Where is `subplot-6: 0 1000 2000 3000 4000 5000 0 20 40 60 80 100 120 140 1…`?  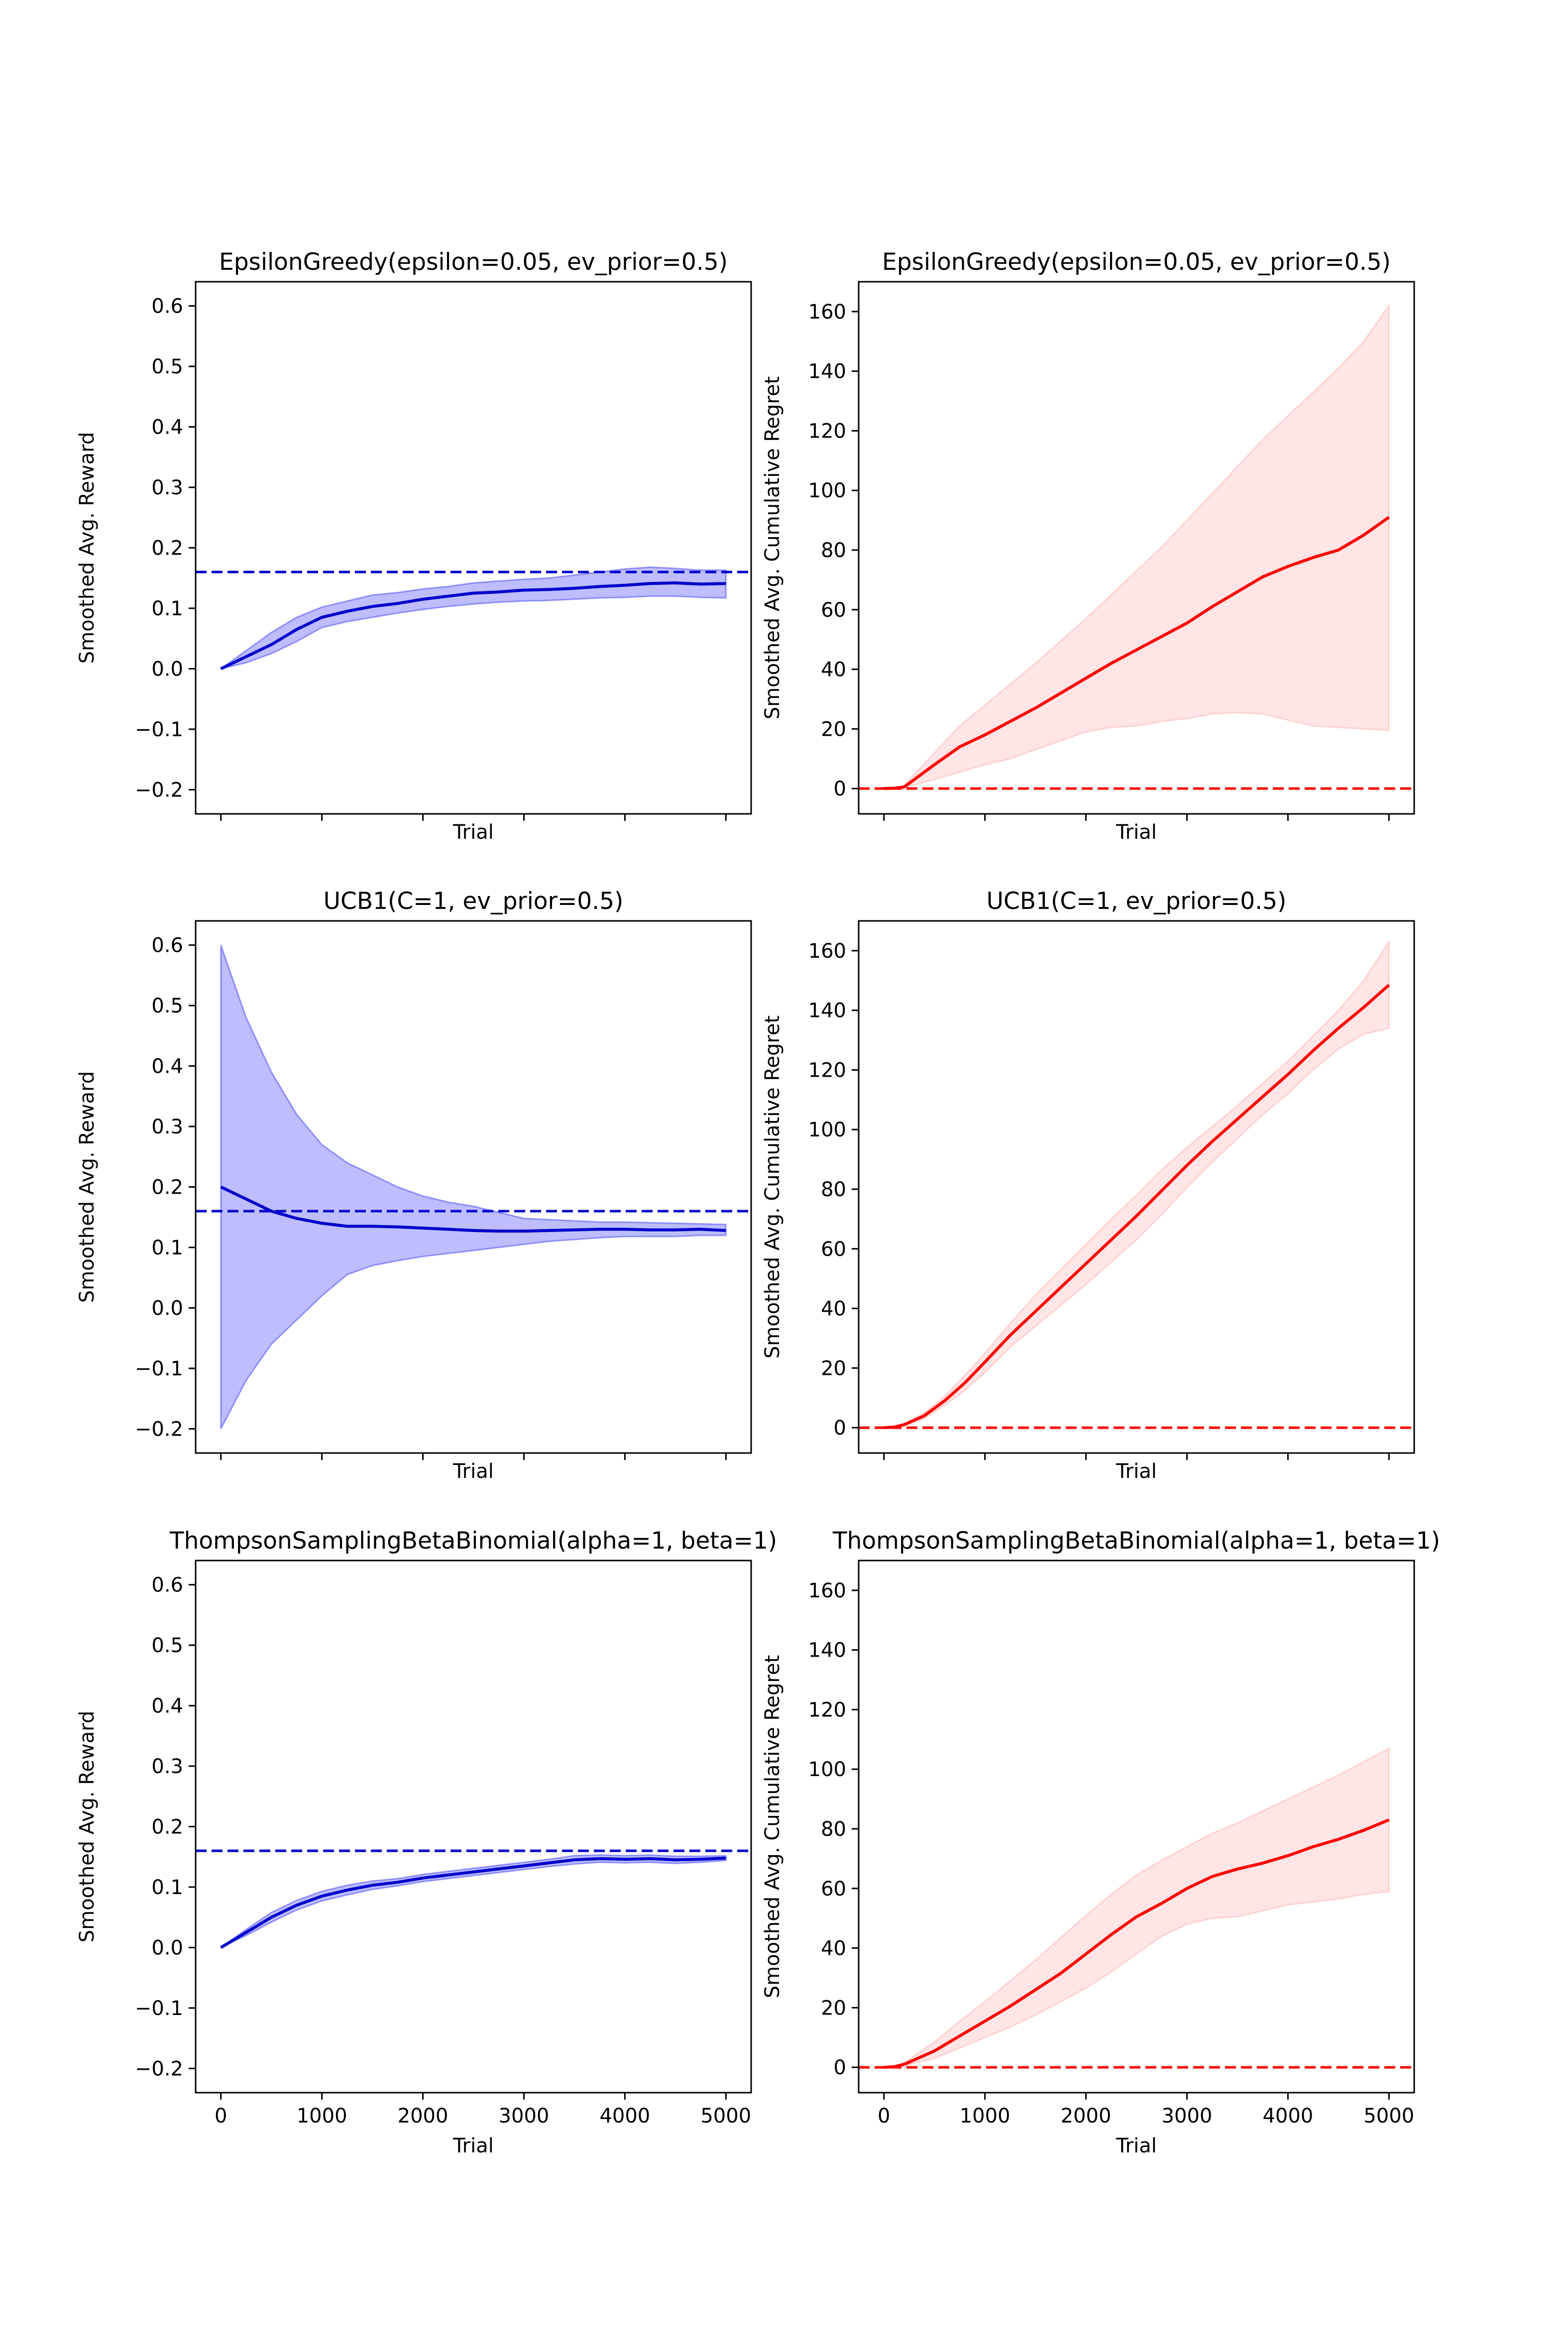
subplot-6: 0 1000 2000 3000 4000 5000 0 20 40 60 80 100 120 140 1… is located at coordinates (1100, 1842).